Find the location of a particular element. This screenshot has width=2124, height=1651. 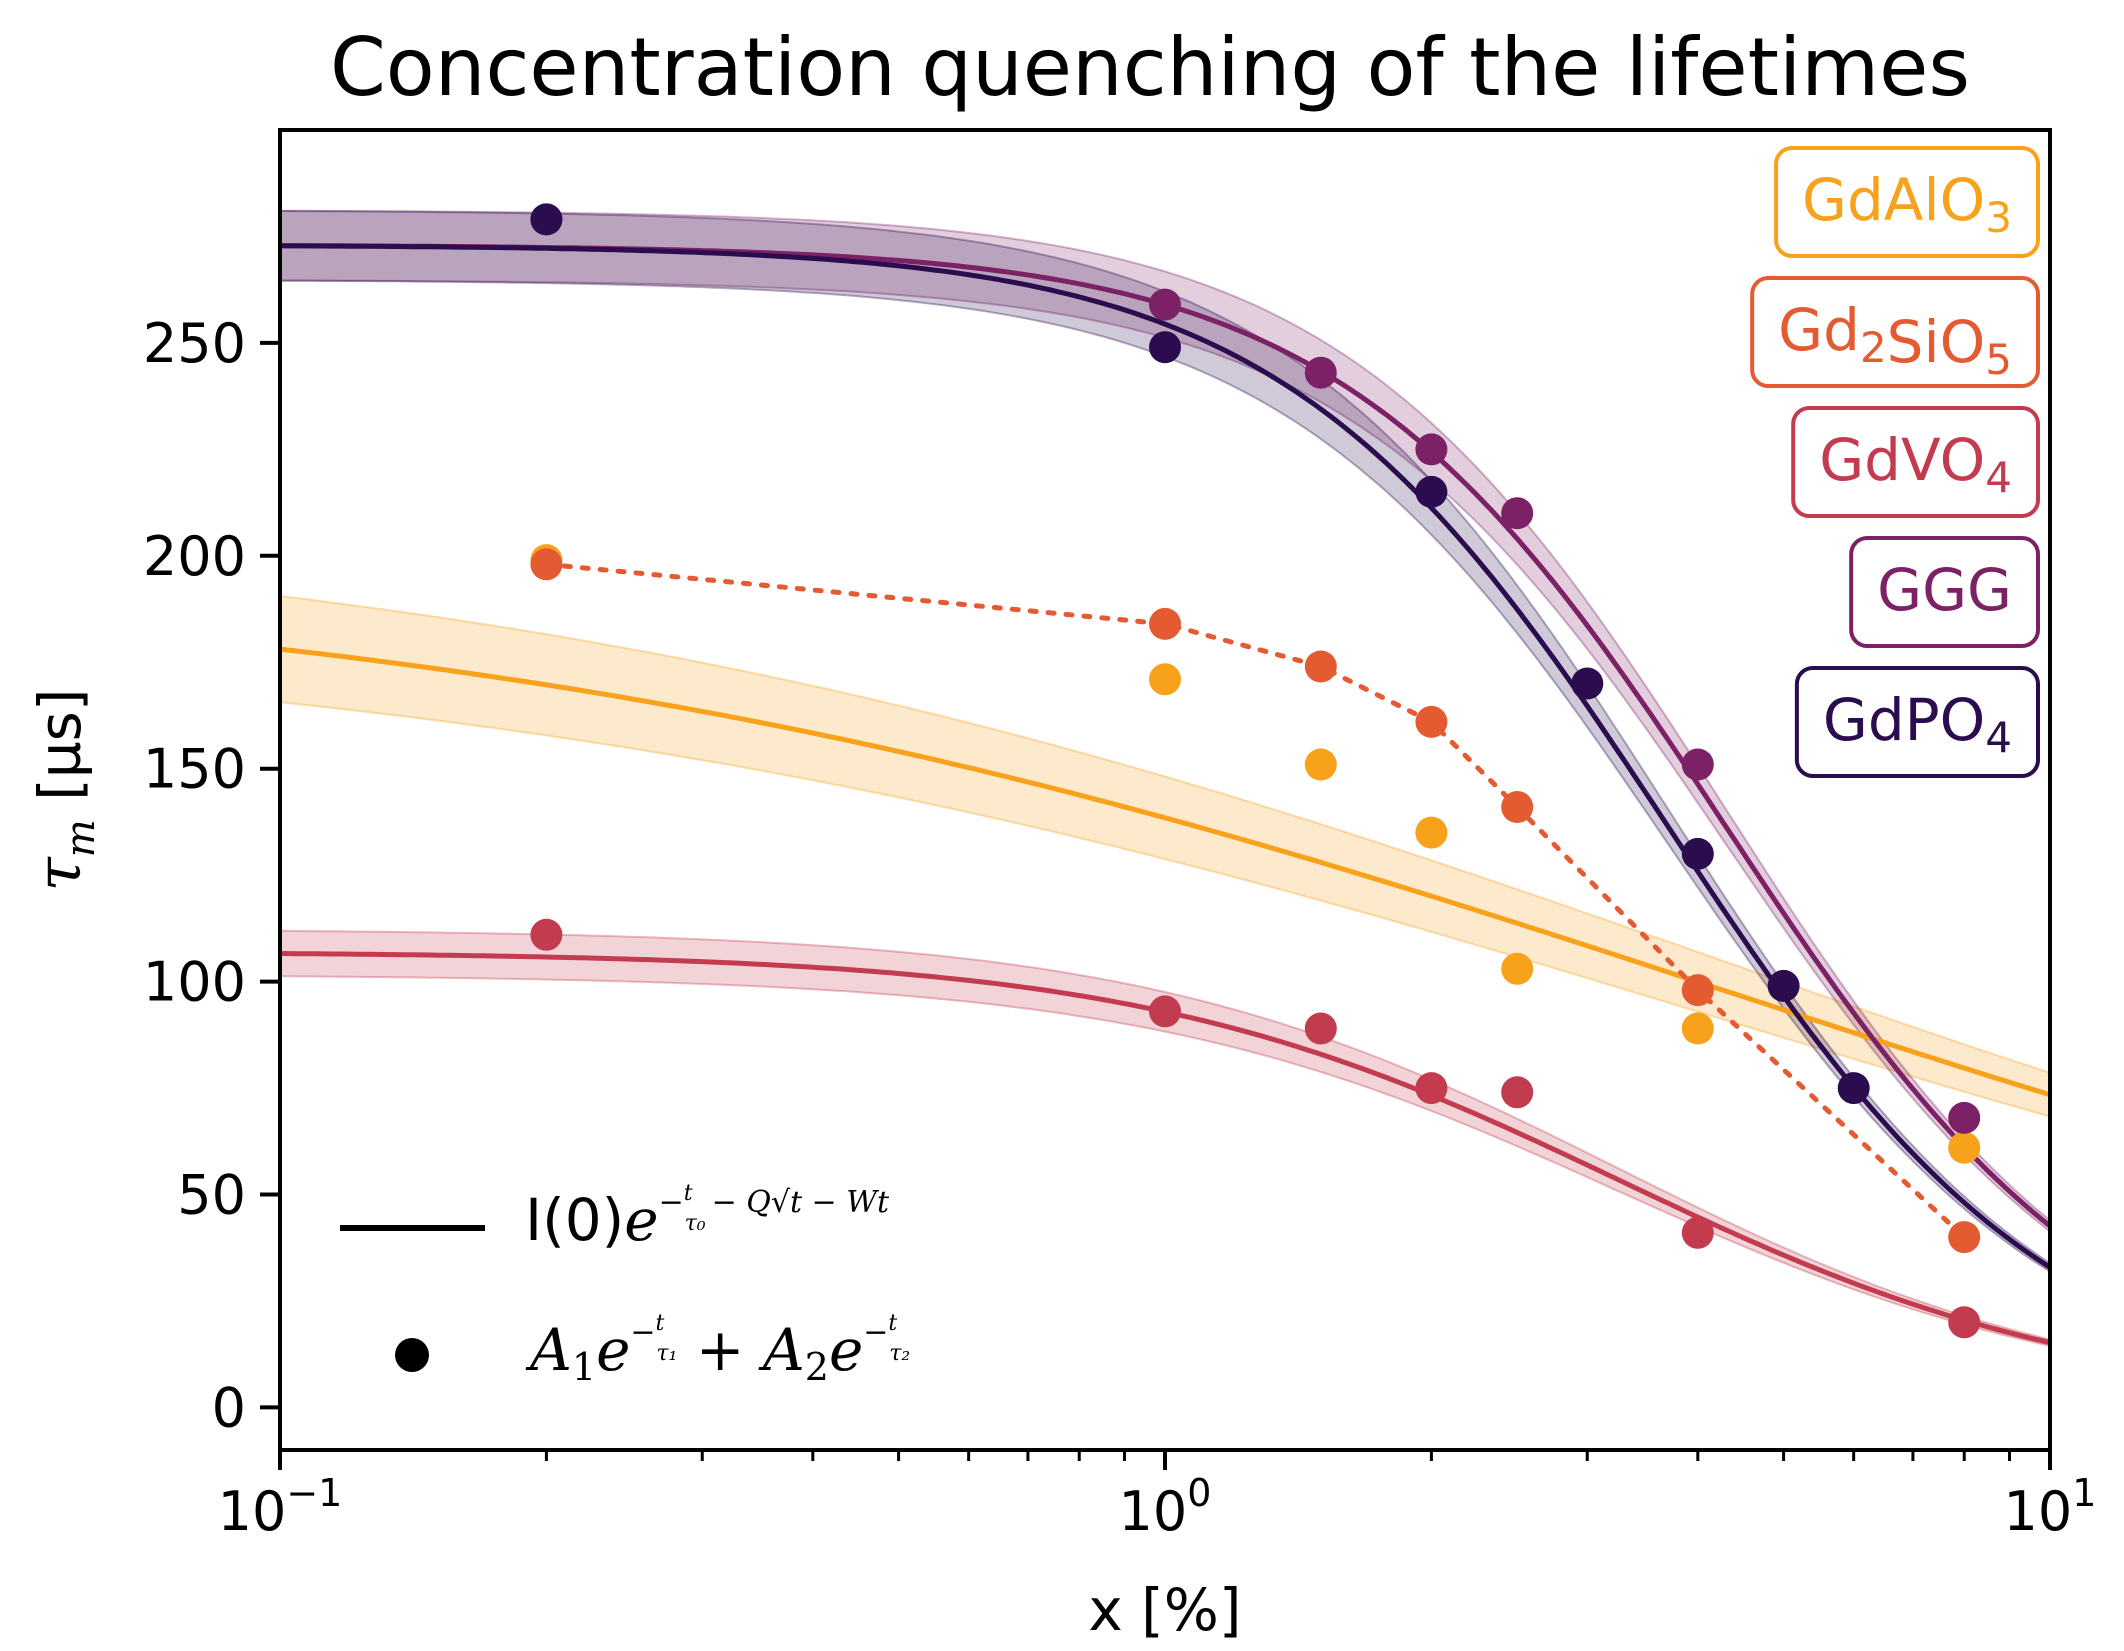

y-axis-label-text: τm [µs] is located at coordinates (63, 789).